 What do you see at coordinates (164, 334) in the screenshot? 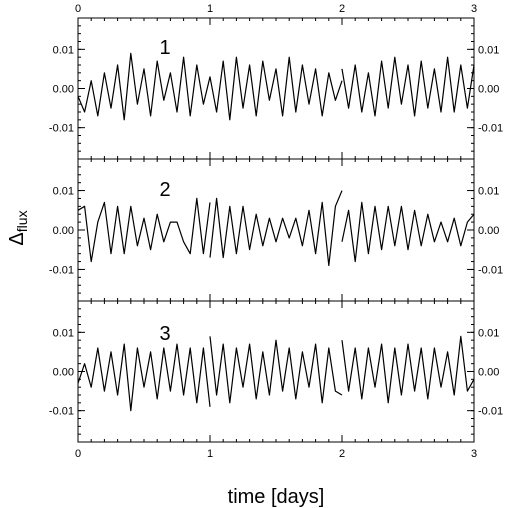
I see `panel-label: 3` at bounding box center [164, 334].